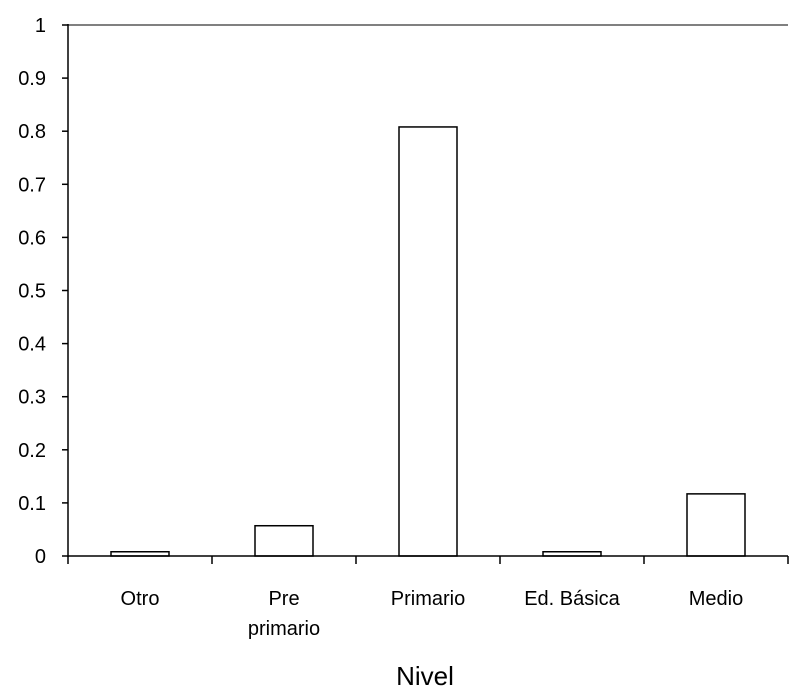 The image size is (789, 697). What do you see at coordinates (283, 599) in the screenshot?
I see `x-tick-label: Pre` at bounding box center [283, 599].